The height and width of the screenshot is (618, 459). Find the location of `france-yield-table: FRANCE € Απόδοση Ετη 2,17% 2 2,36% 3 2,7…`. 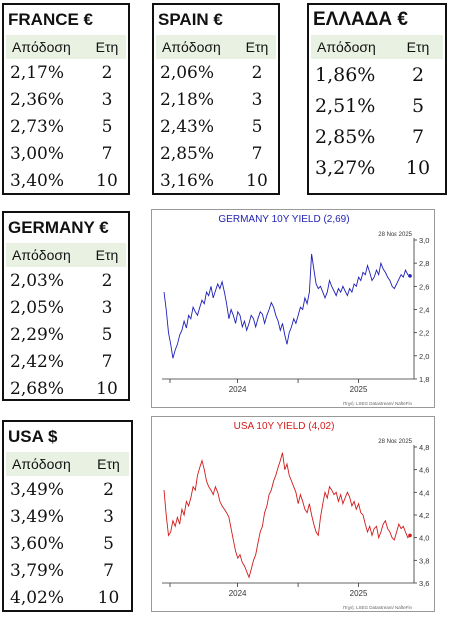

france-yield-table: FRANCE € Απόδοση Ετη 2,17% 2 2,36% 3 2,7… is located at coordinates (66, 99).